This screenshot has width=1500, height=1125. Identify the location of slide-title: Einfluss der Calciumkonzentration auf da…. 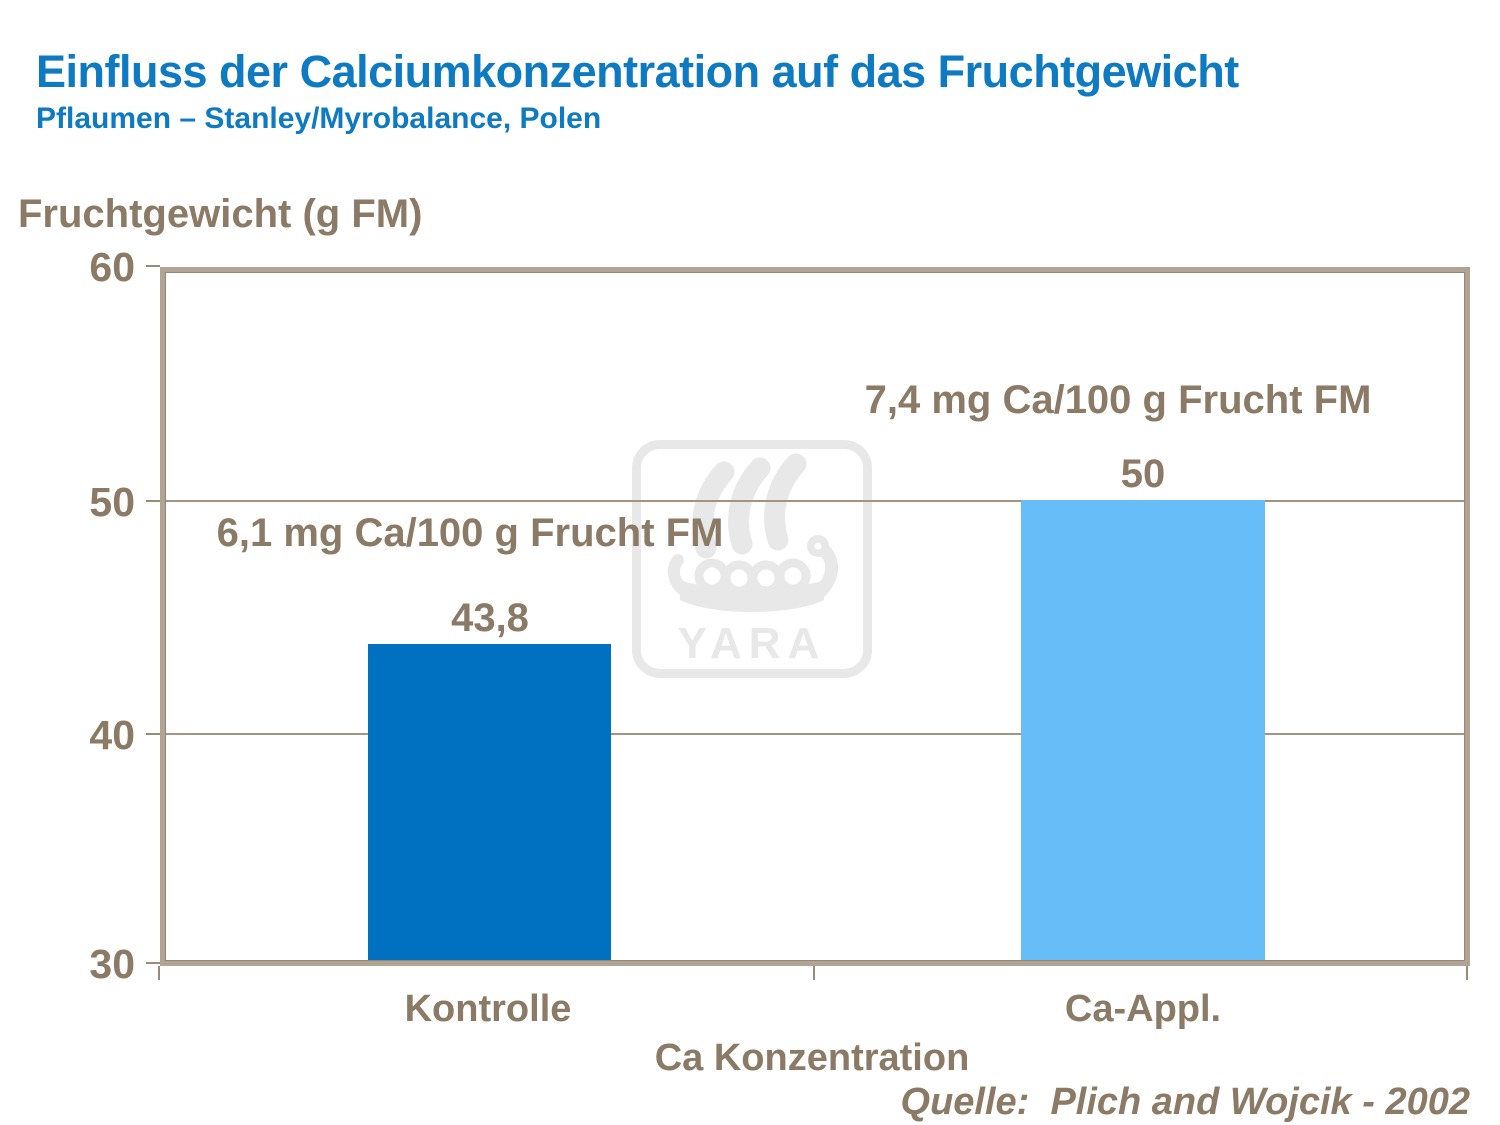
(637, 71).